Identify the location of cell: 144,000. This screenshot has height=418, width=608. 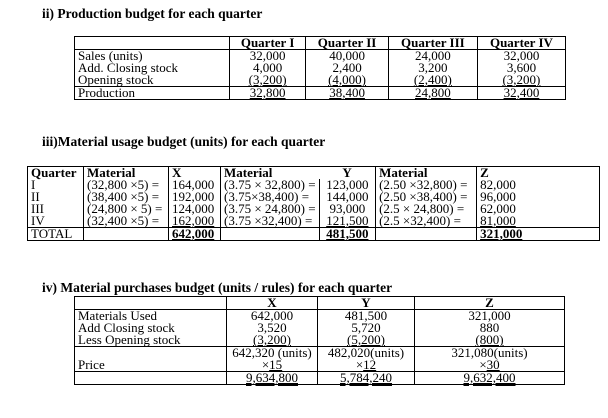
(347, 196).